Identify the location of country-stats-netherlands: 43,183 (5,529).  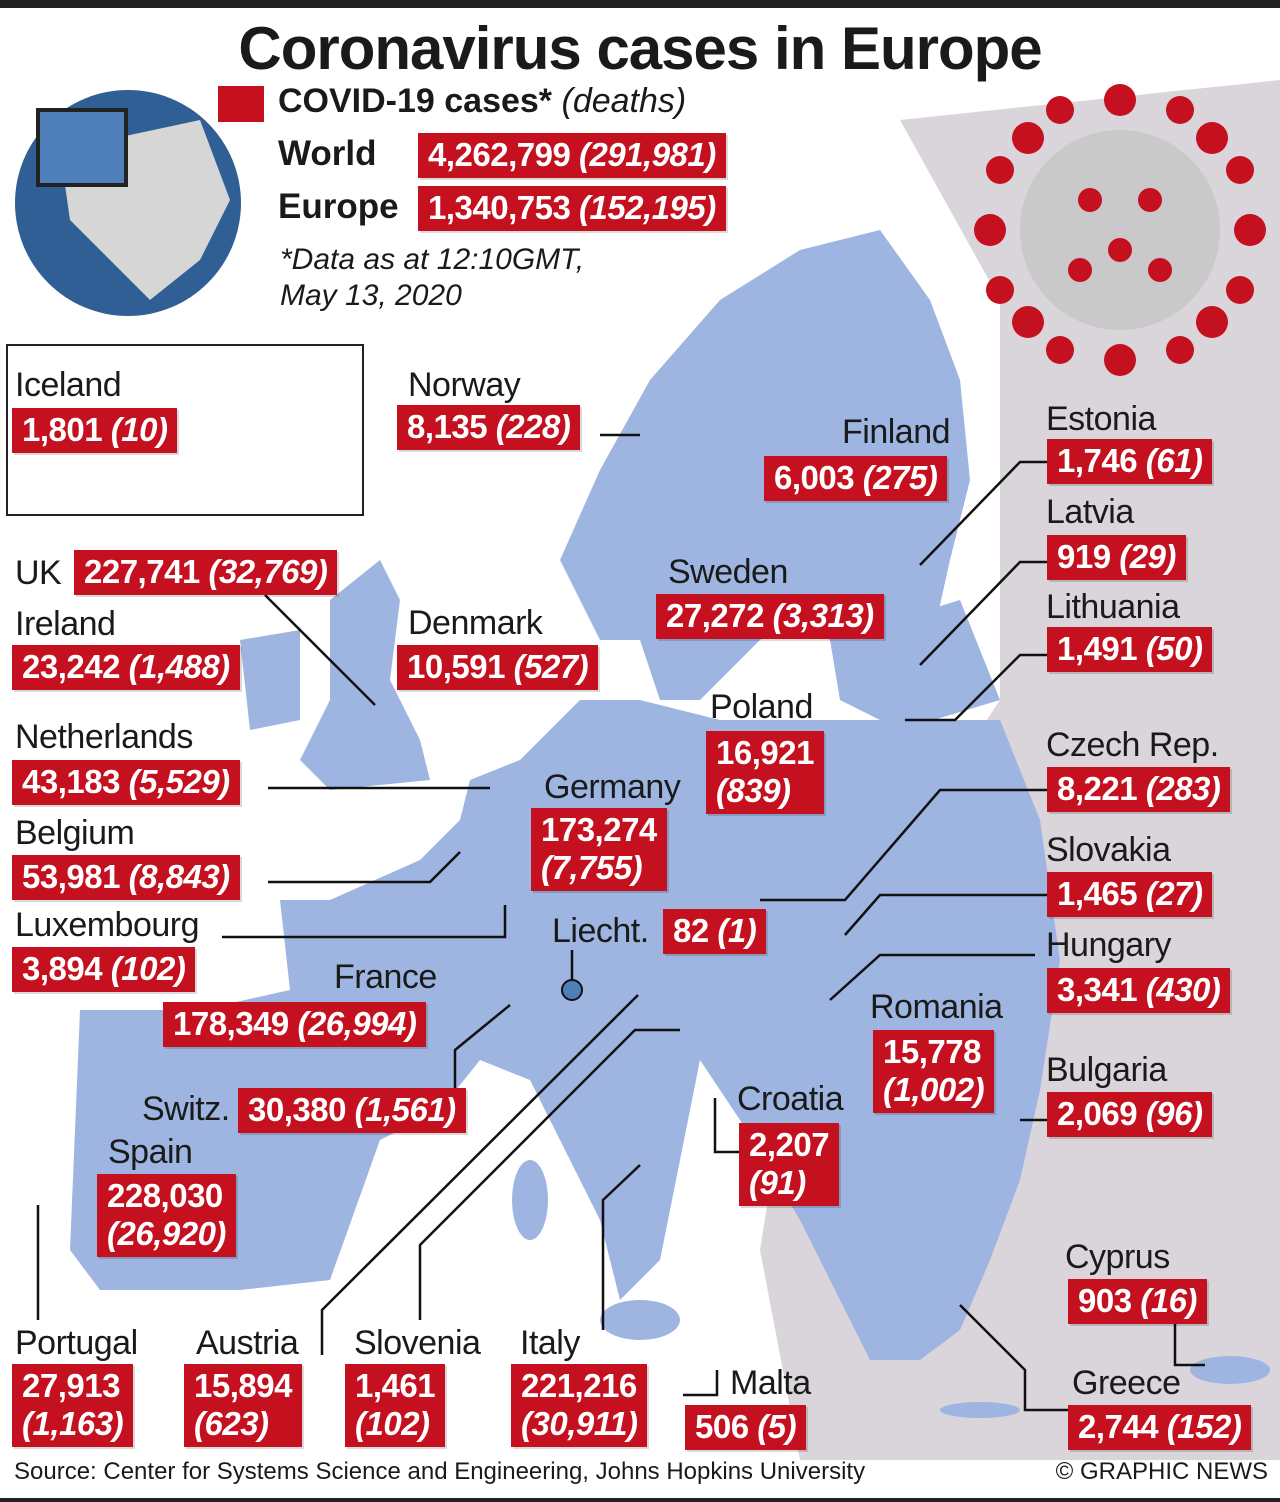
(126, 782).